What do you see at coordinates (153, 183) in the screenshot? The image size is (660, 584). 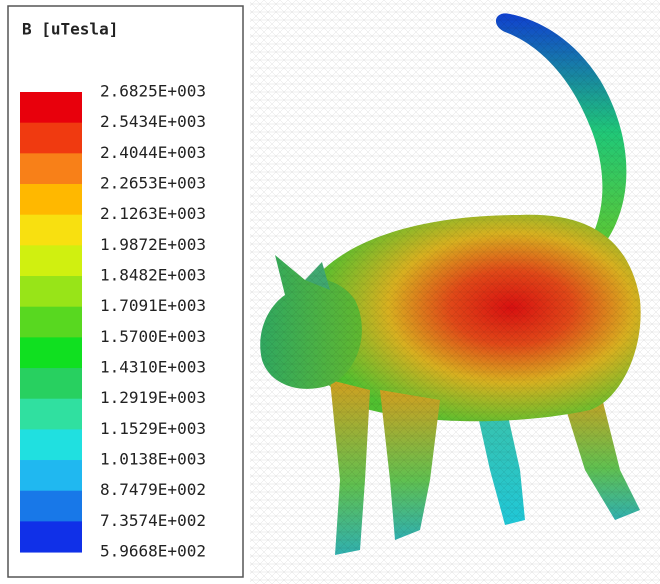 I see `legend-label: 2.2653E+003` at bounding box center [153, 183].